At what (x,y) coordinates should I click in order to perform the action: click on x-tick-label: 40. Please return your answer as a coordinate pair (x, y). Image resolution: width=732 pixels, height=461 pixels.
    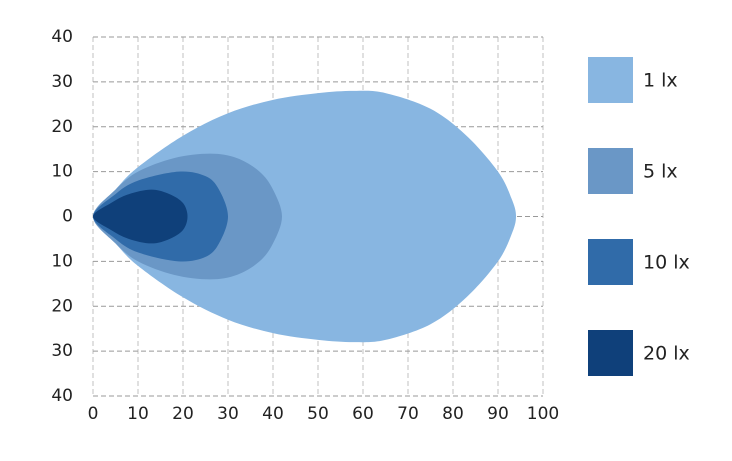
    Looking at the image, I should click on (273, 414).